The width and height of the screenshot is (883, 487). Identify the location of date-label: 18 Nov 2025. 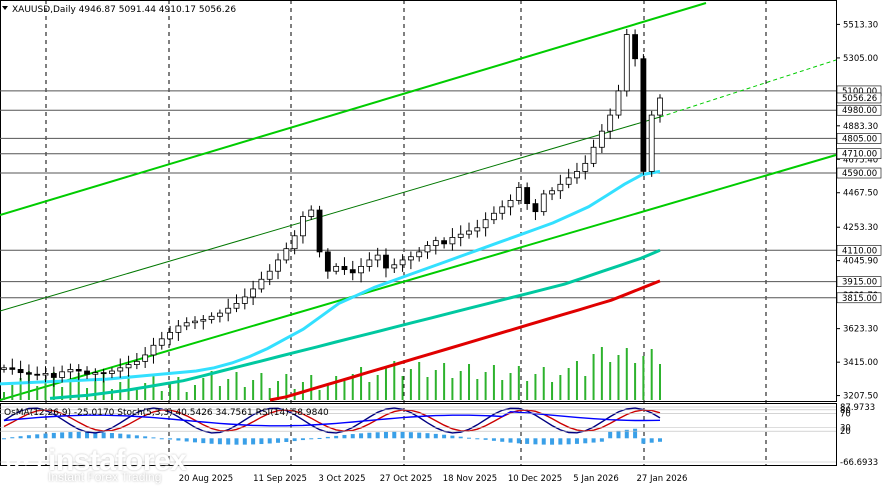
(470, 479).